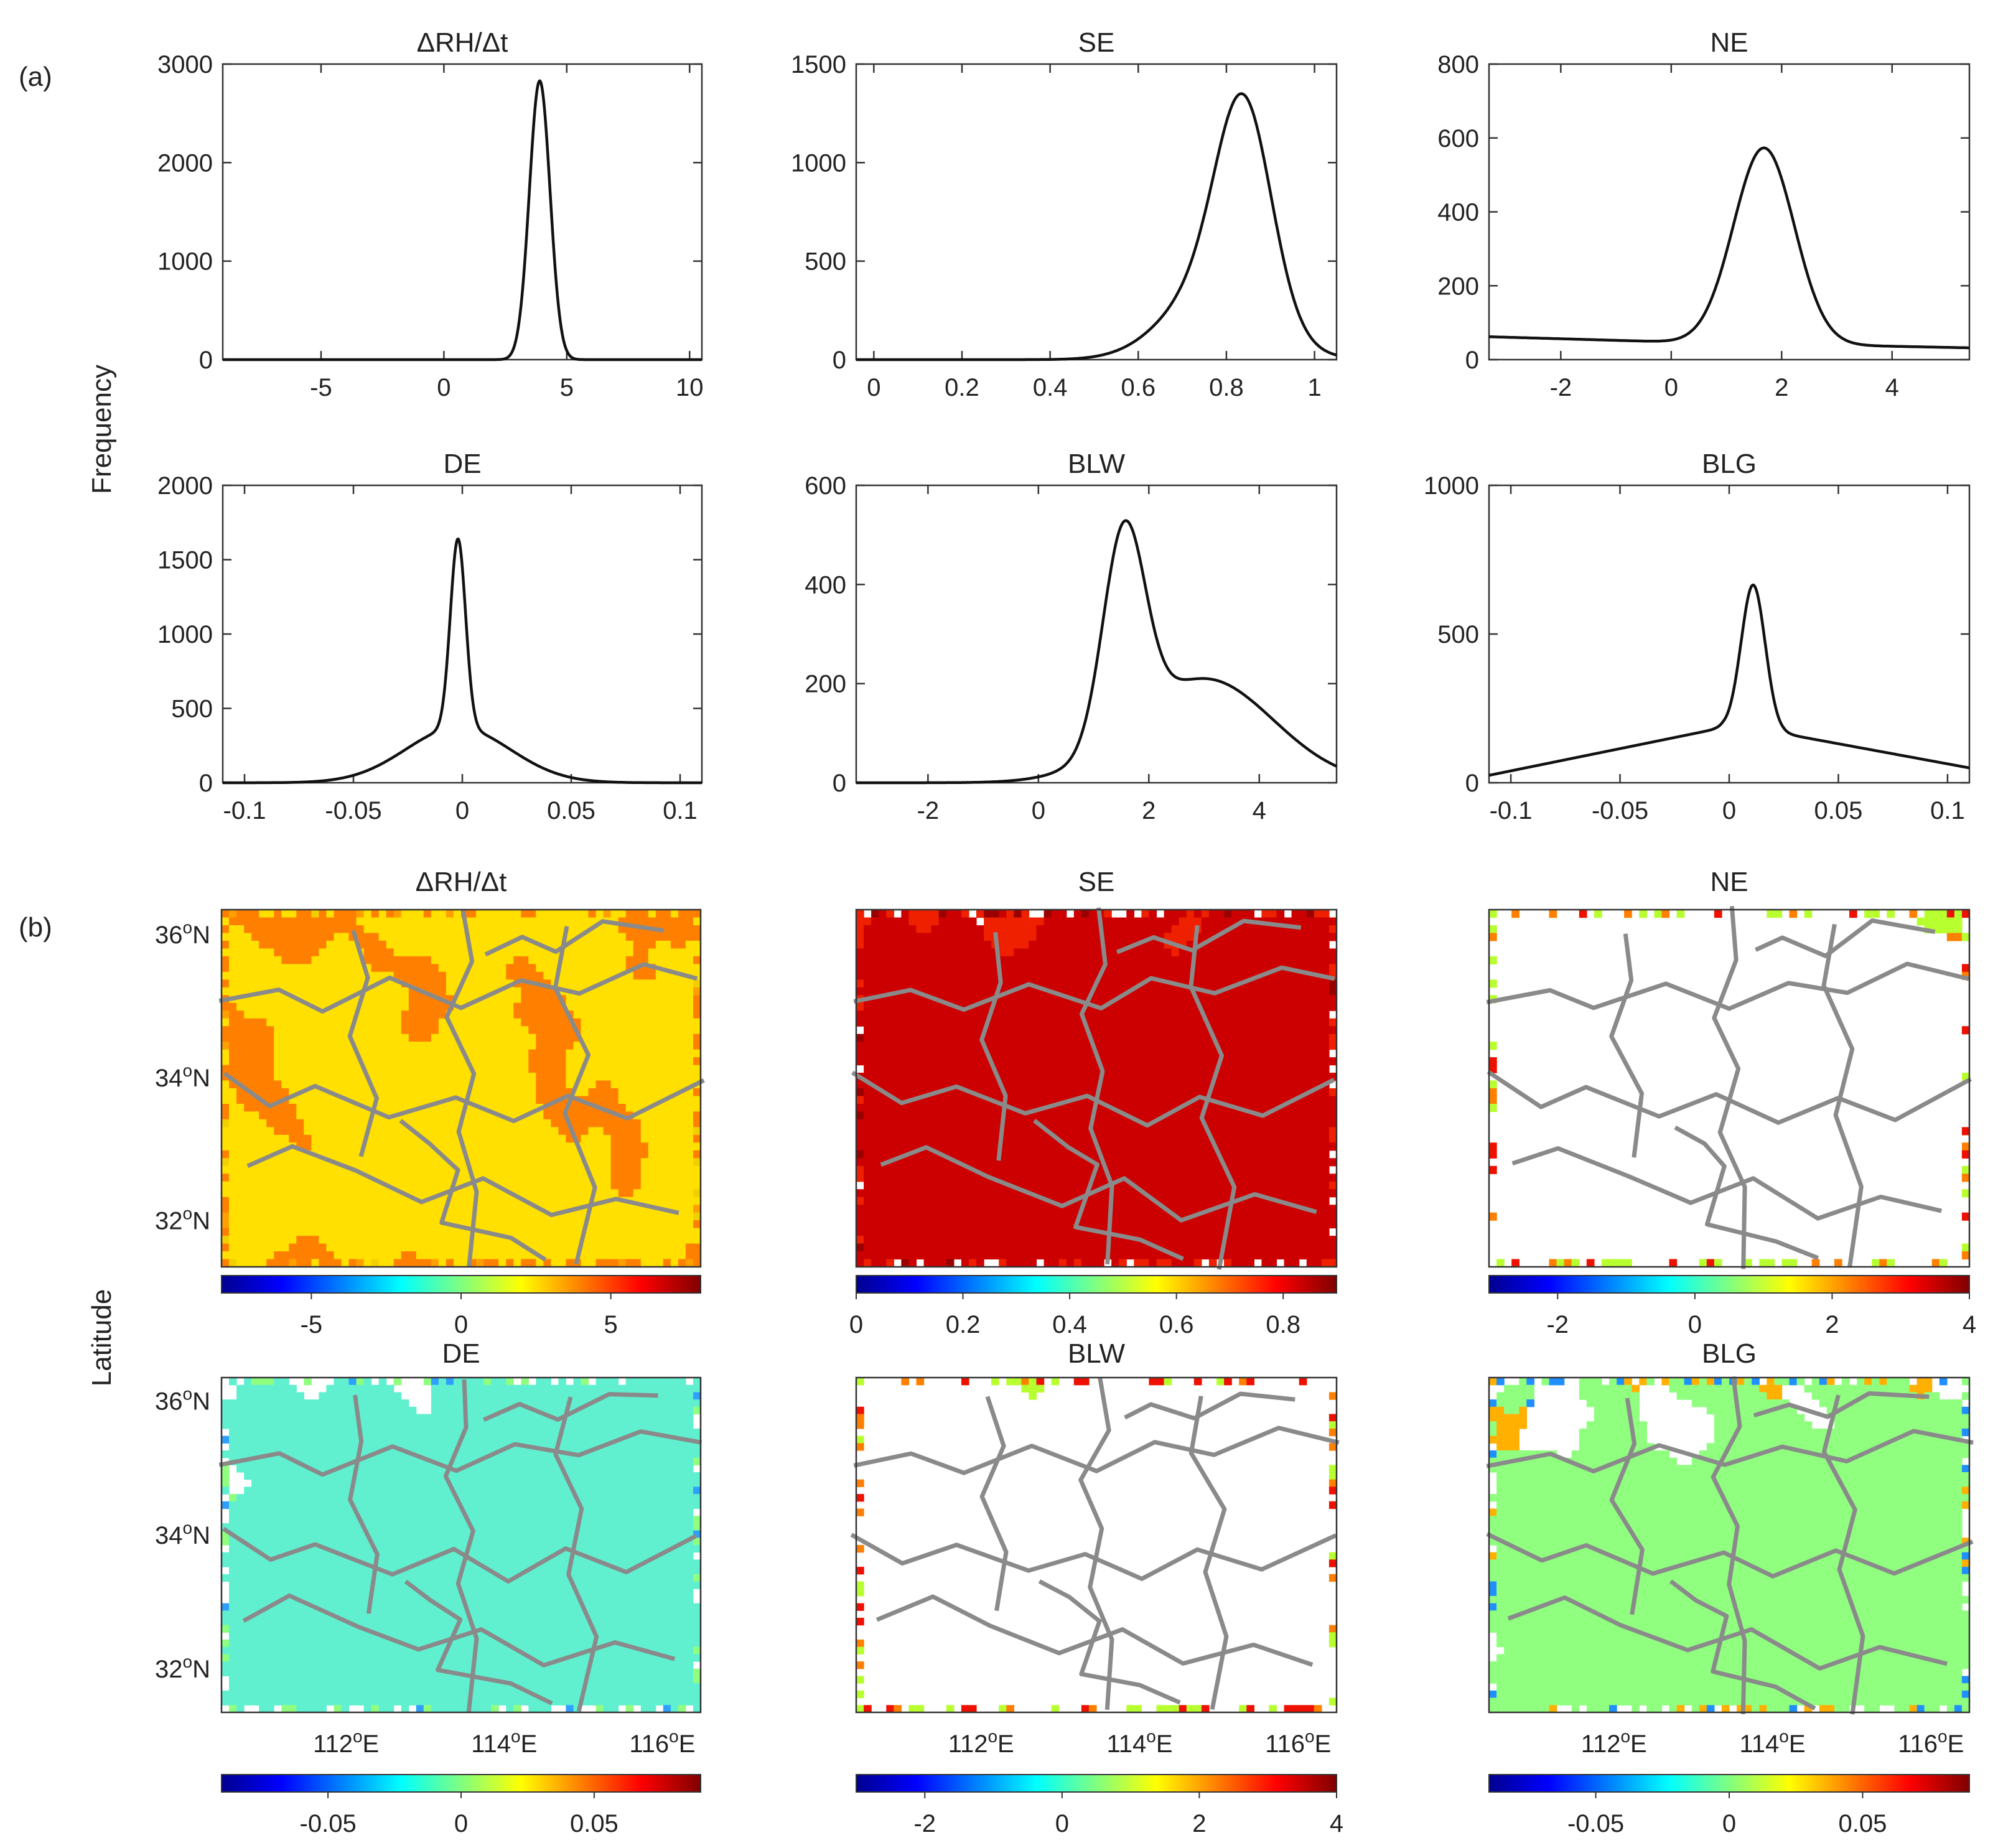 This screenshot has width=1998, height=1848. I want to click on frequency-curve, so click(1729, 248).